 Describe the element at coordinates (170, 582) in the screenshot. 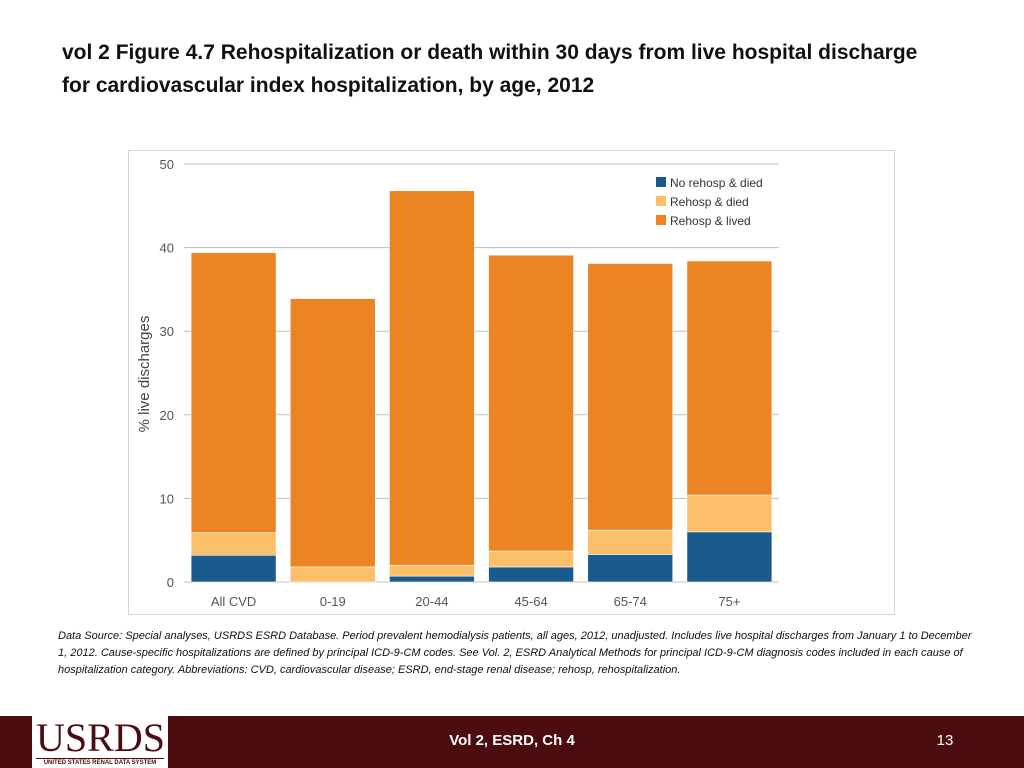

I see `y-tick-0: 0` at that location.